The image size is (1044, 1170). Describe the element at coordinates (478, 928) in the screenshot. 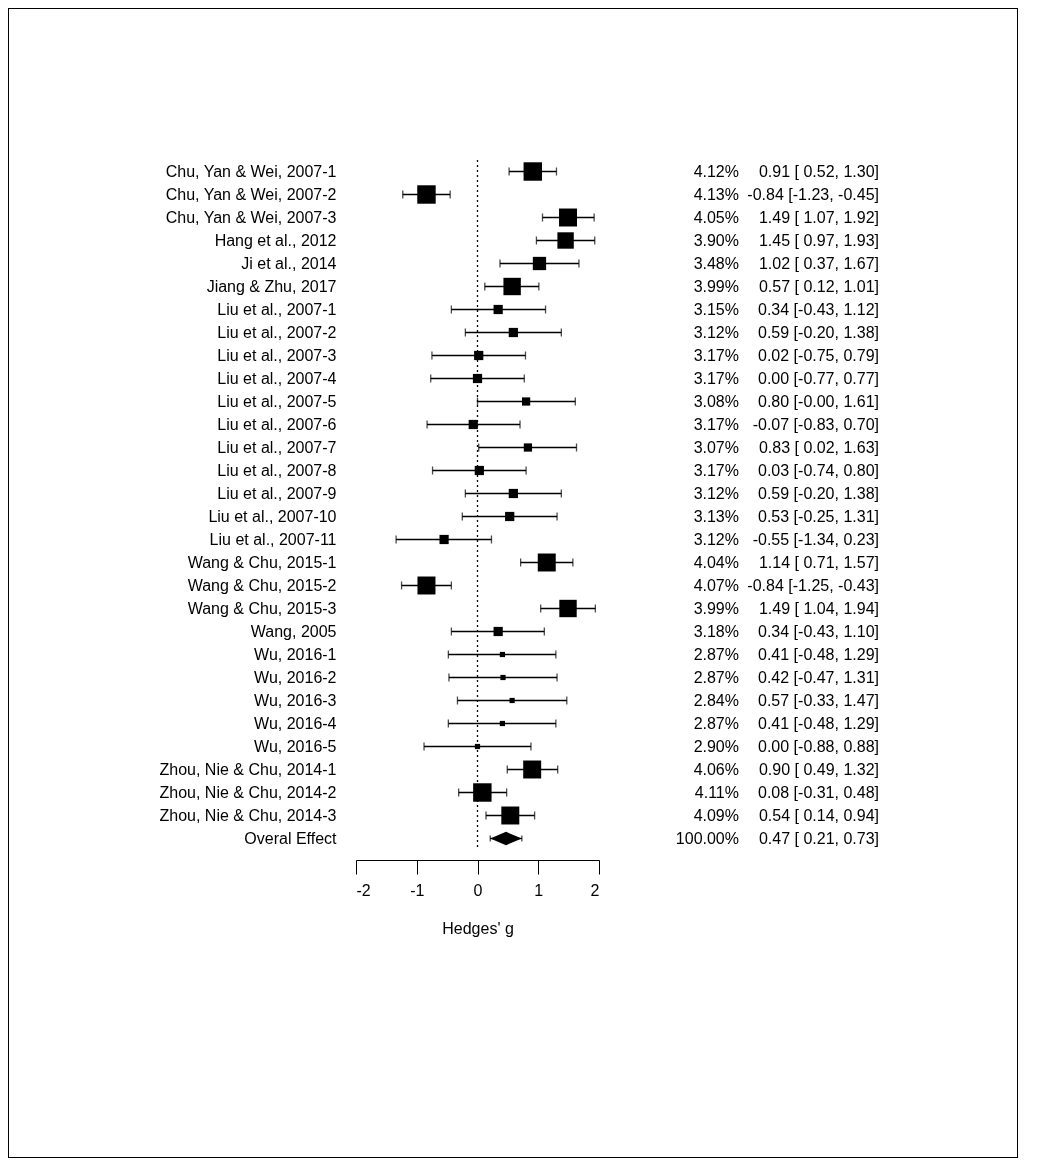

I see `x-axis-title: Hedges' g` at that location.